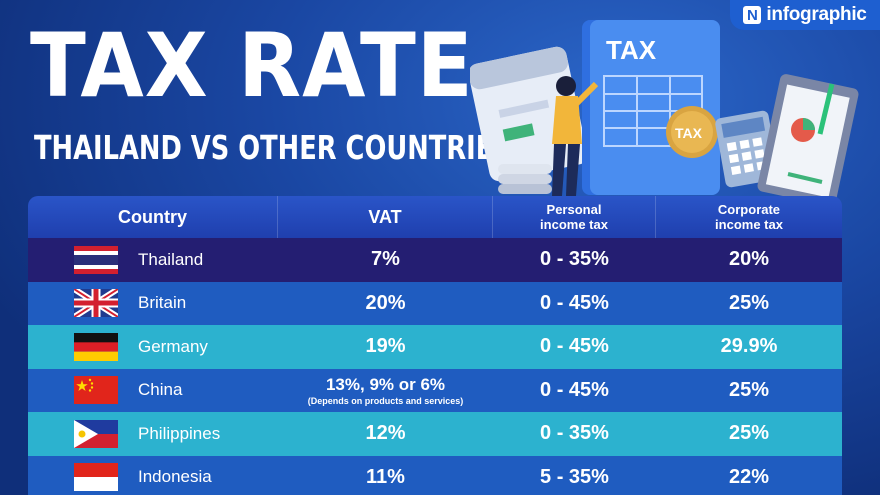 This screenshot has width=880, height=495. I want to click on table-row: Philippines 12% 0 - 35% 25%, so click(435, 434).